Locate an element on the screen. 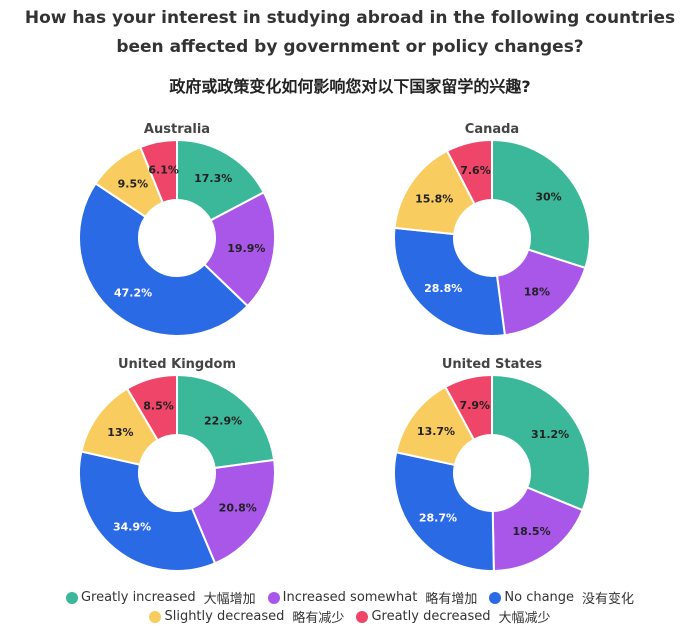 The image size is (700, 626). data-label: 31.2% is located at coordinates (550, 434).